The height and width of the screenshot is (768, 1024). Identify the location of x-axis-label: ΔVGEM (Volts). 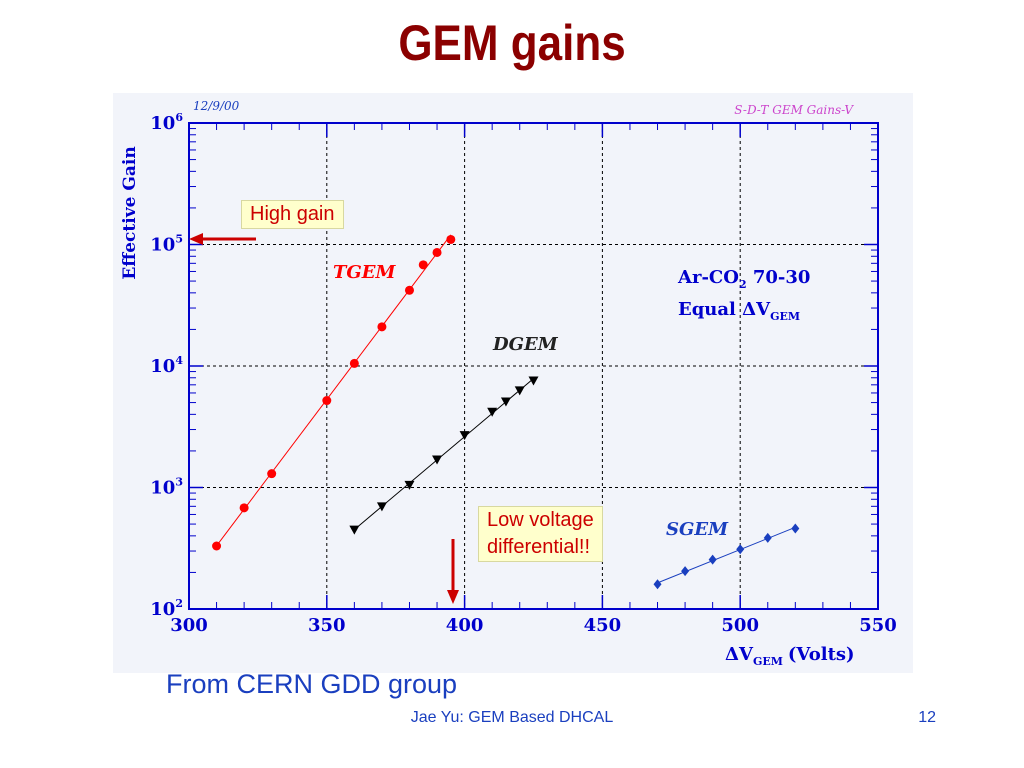
(790, 656).